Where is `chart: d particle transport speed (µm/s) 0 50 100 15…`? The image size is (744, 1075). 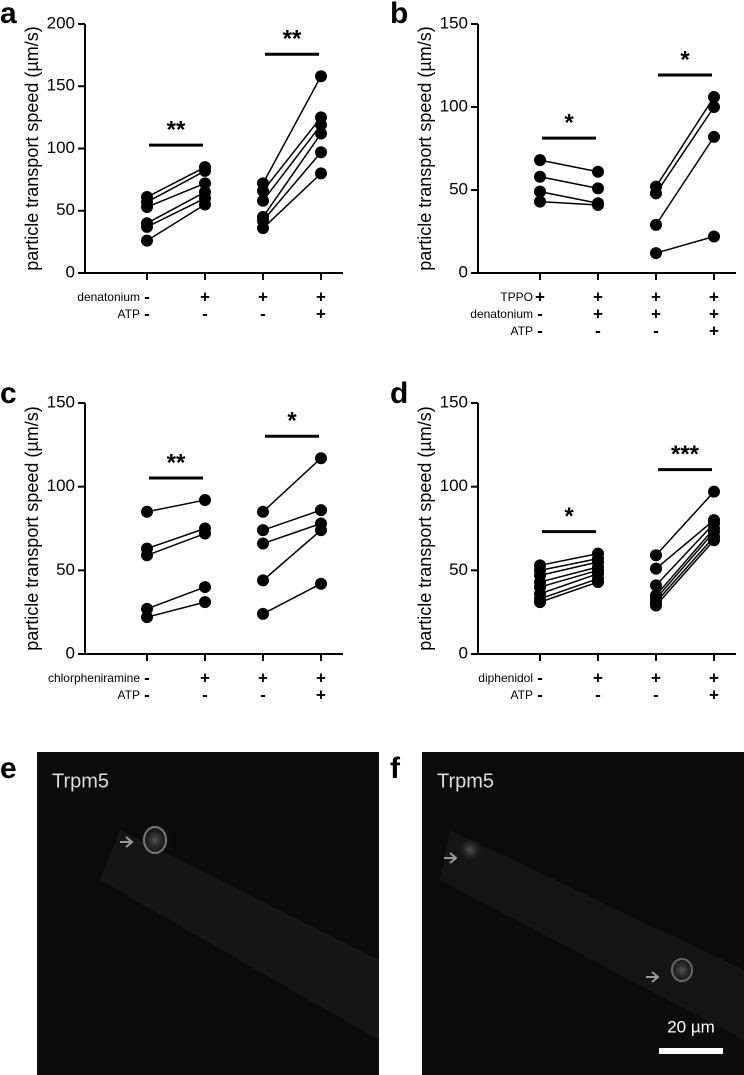 chart: d particle transport speed (µm/s) 0 50 100 15… is located at coordinates (563, 540).